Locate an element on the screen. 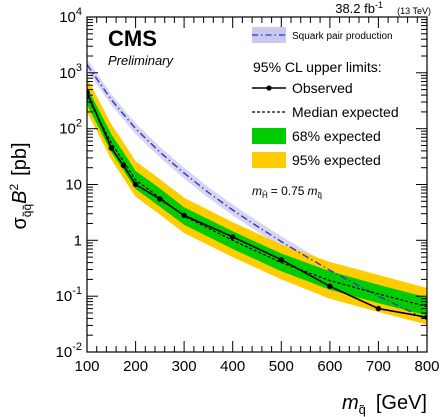  y-axis-title: σq̃q̃B2[pb] is located at coordinates (20, 185).